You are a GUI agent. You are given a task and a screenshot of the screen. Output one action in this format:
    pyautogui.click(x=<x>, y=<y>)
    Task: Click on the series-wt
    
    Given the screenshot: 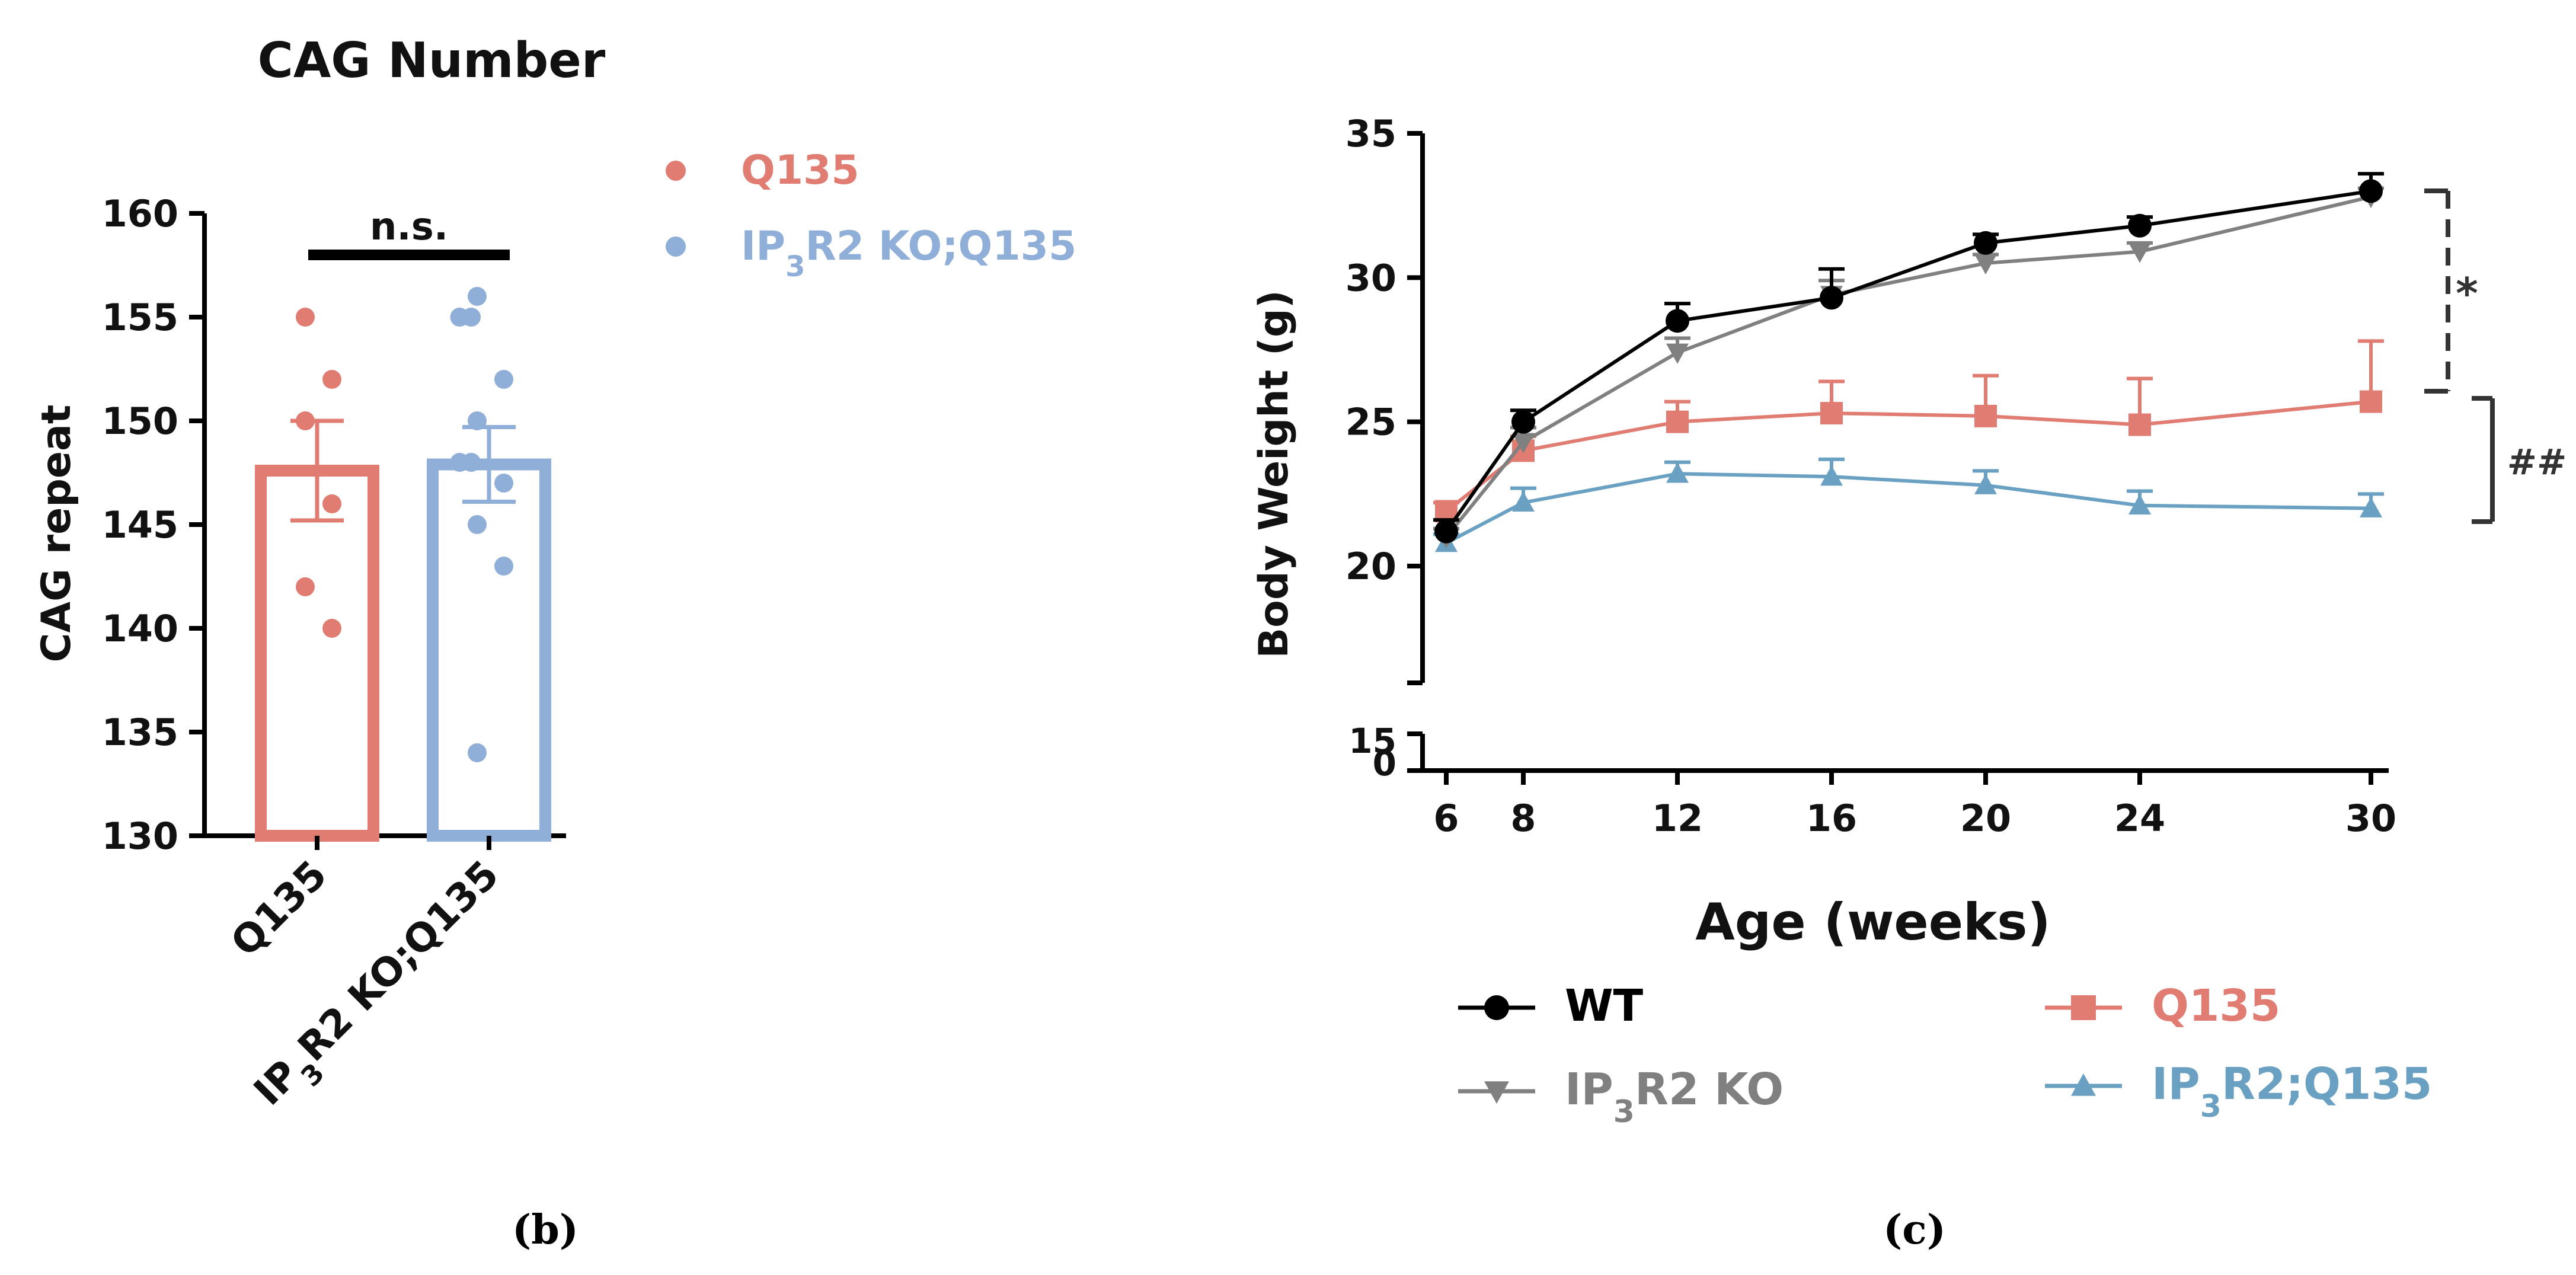 What is the action you would take?
    pyautogui.click(x=1908, y=358)
    